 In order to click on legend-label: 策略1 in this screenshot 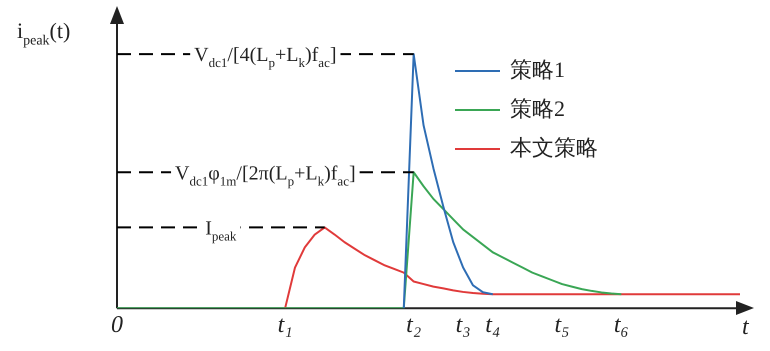, I will do `click(537, 69)`.